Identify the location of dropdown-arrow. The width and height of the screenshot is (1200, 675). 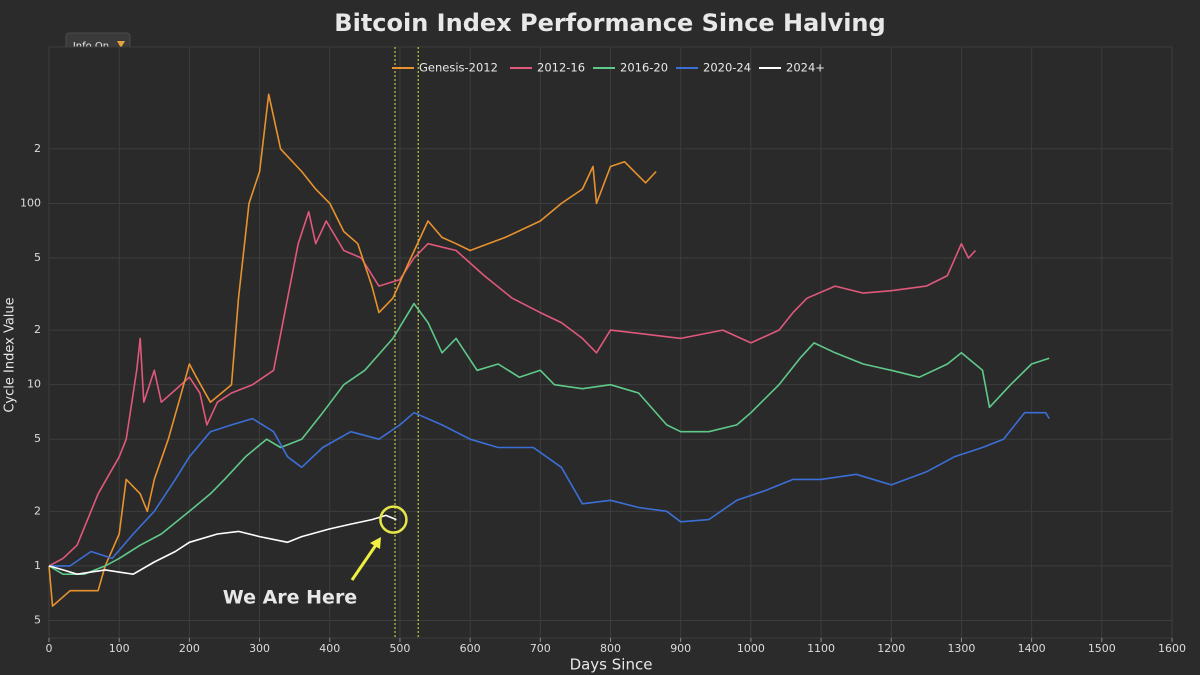
(121, 44).